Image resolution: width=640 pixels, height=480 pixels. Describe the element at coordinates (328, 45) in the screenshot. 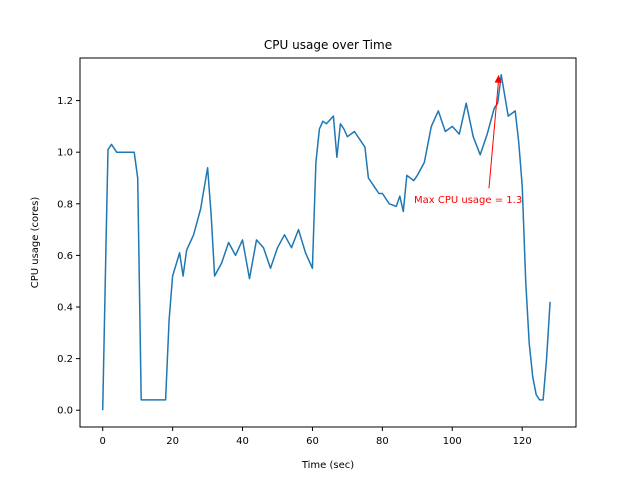

I see `chart-title: CPU usage over Time` at that location.